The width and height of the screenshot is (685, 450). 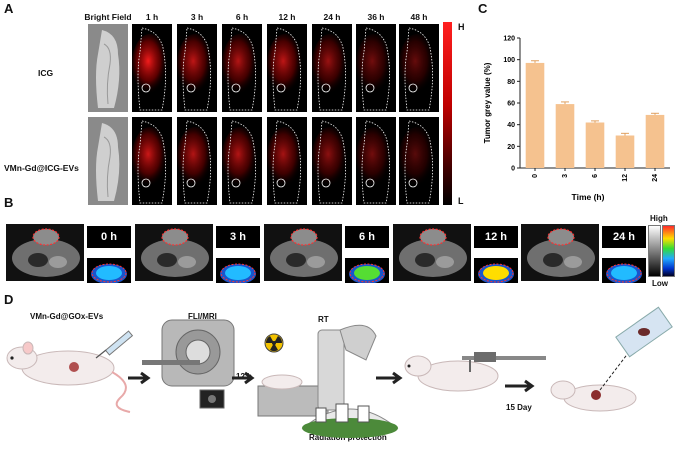 I want to click on radiotherapy-machine-icon, so click(x=317, y=370).